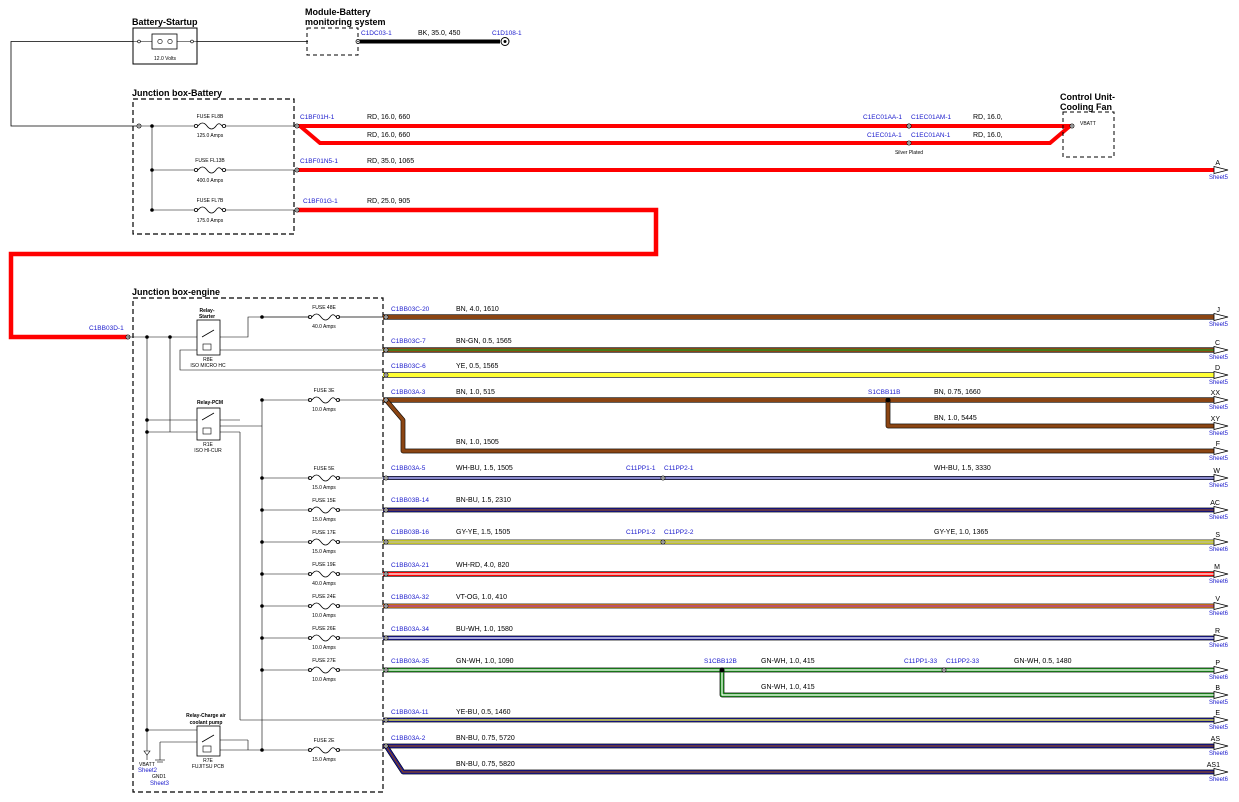 Image resolution: width=1239 pixels, height=802 pixels. Describe the element at coordinates (1219, 434) in the screenshot. I see `offsheet-sheet-xy: Sheet5` at that location.